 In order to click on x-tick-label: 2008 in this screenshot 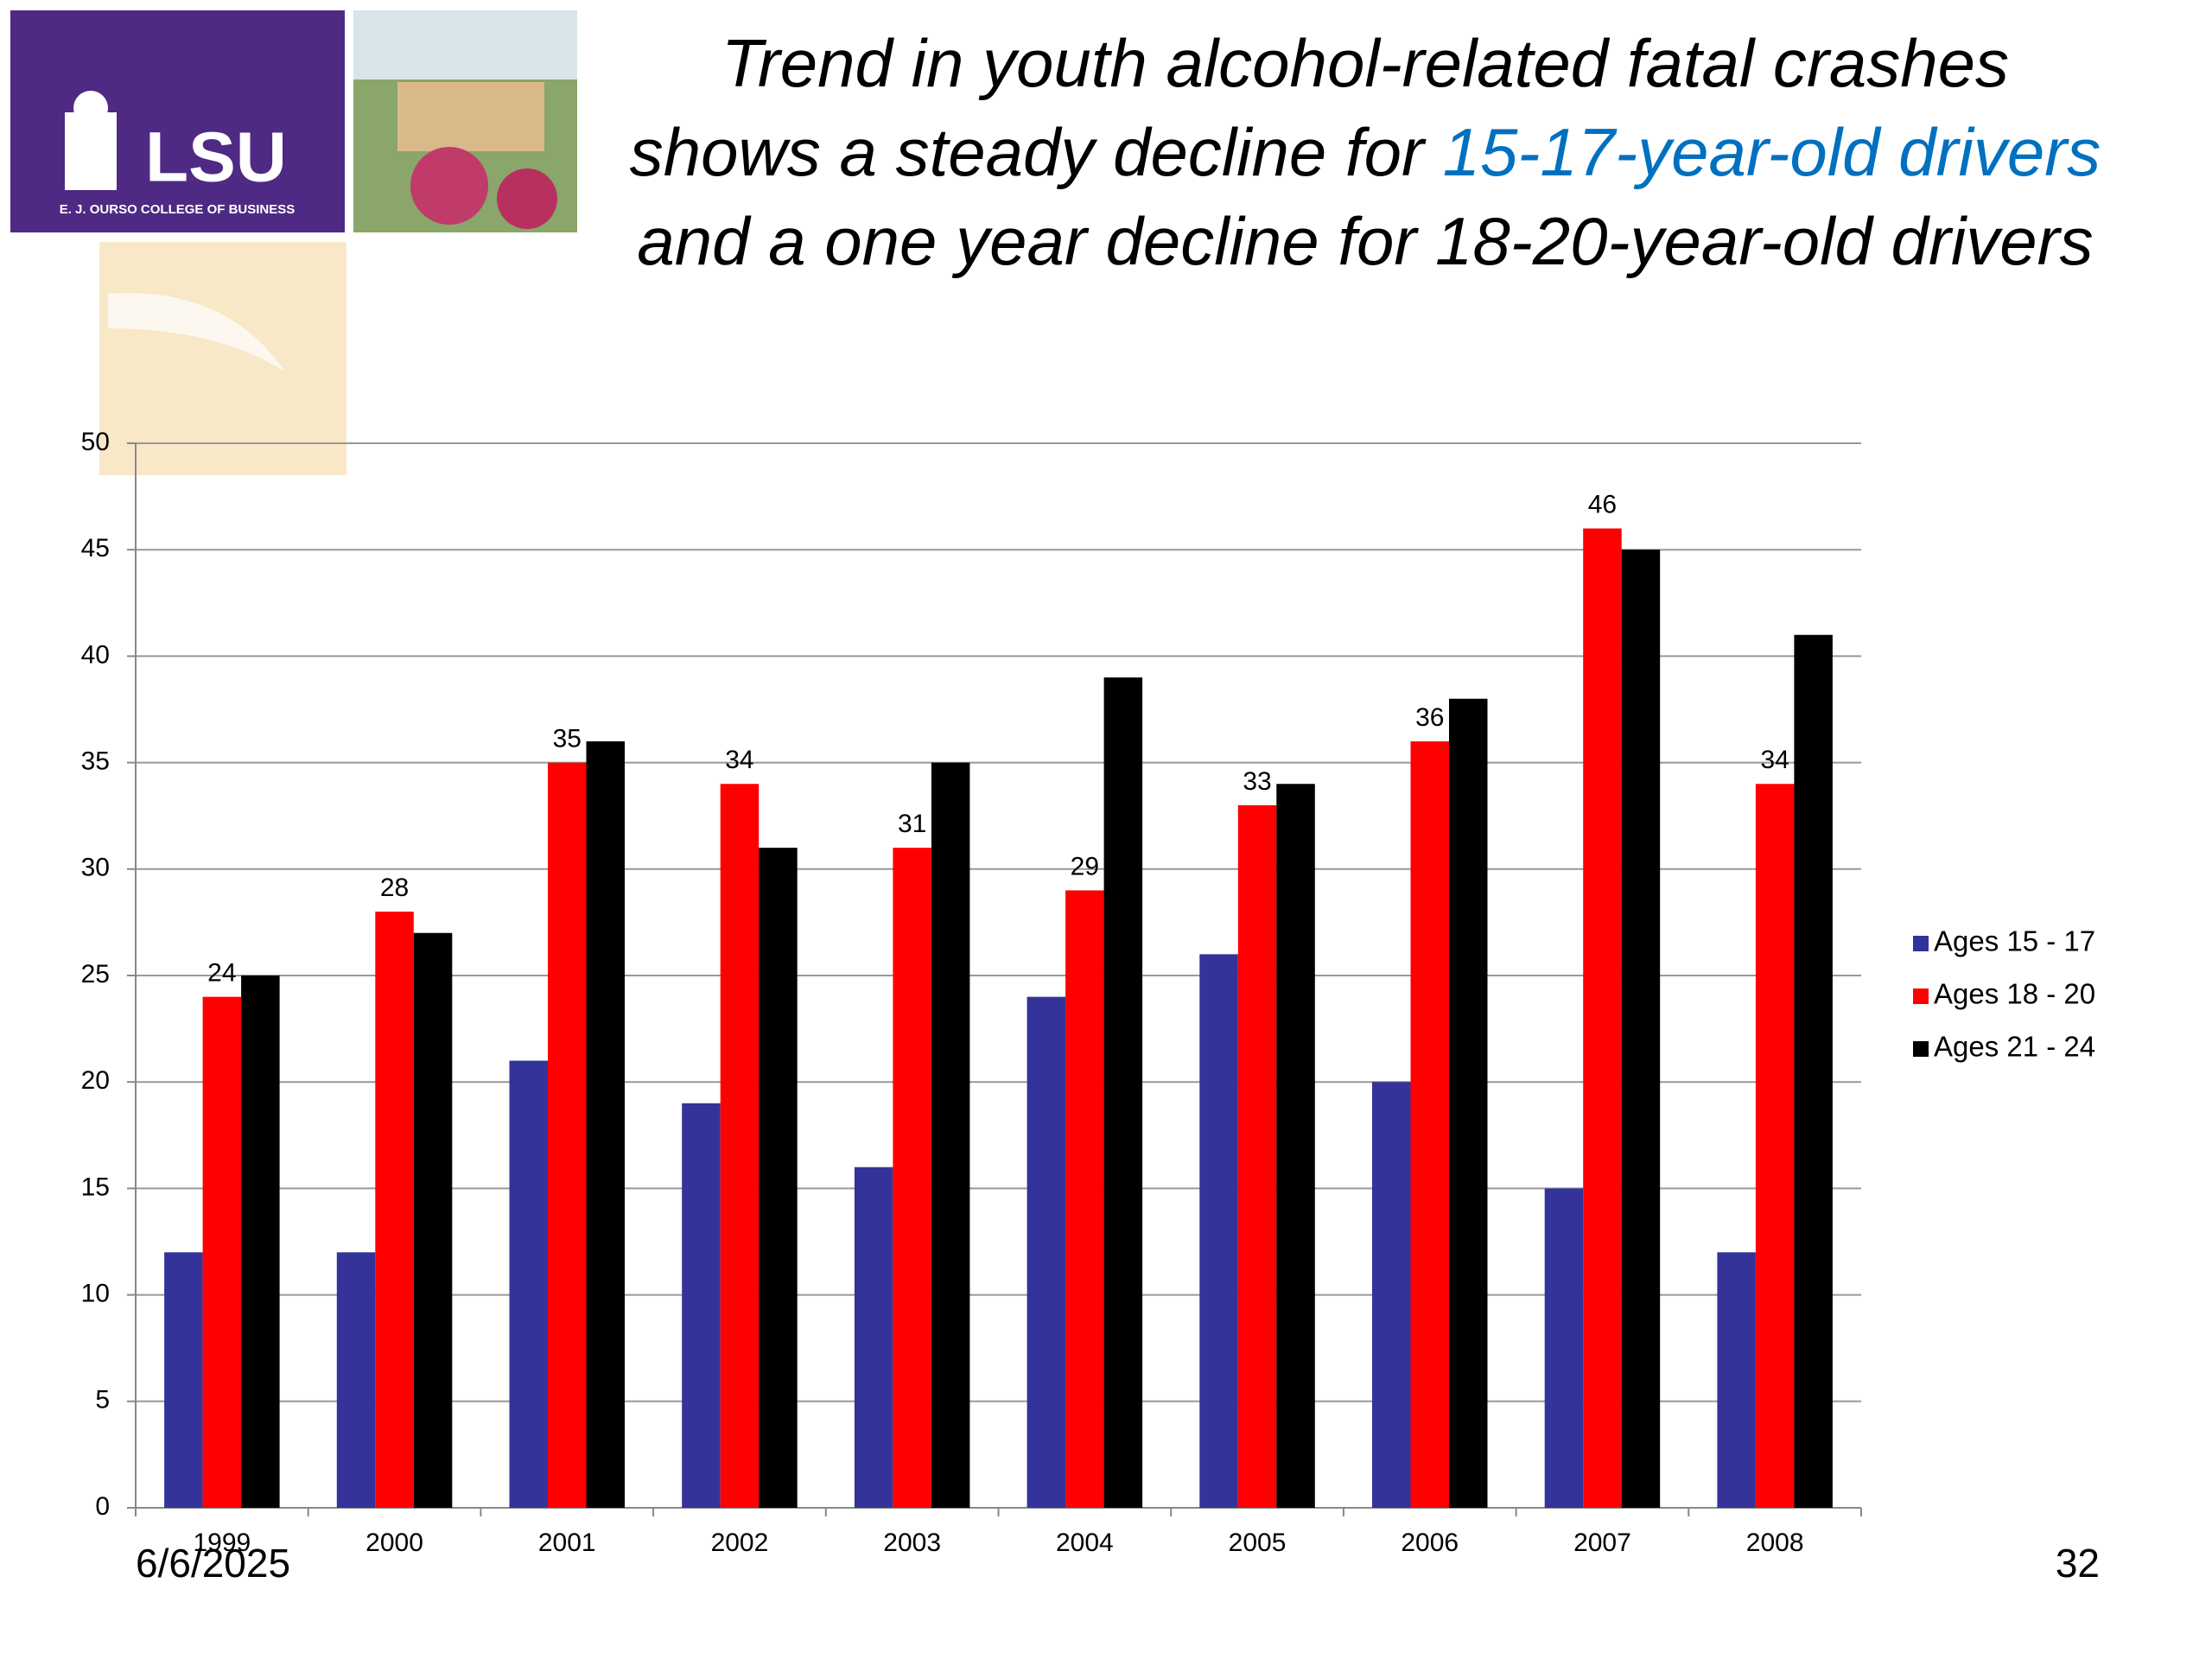, I will do `click(1775, 1543)`.